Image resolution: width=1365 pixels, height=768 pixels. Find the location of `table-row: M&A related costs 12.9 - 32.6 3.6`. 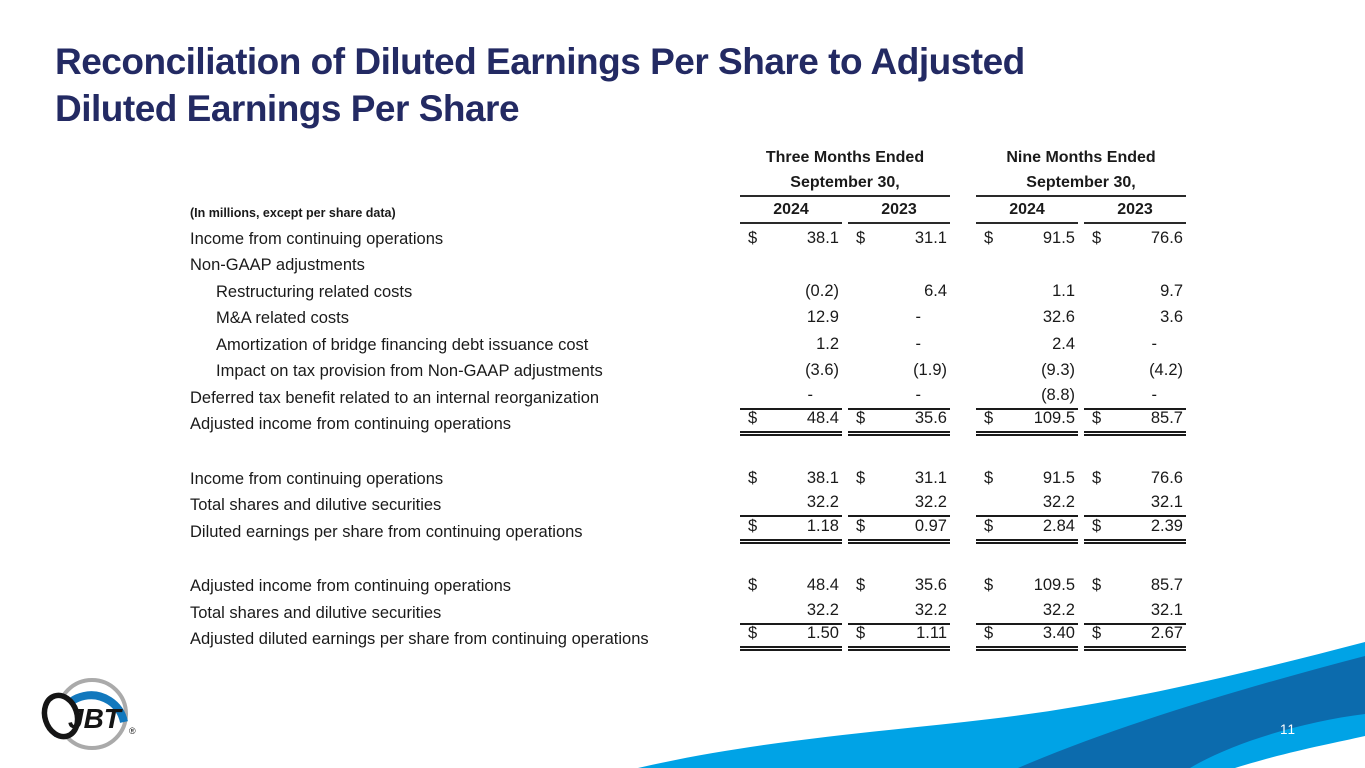

table-row: M&A related costs 12.9 - 32.6 3.6 is located at coordinates (688, 317).